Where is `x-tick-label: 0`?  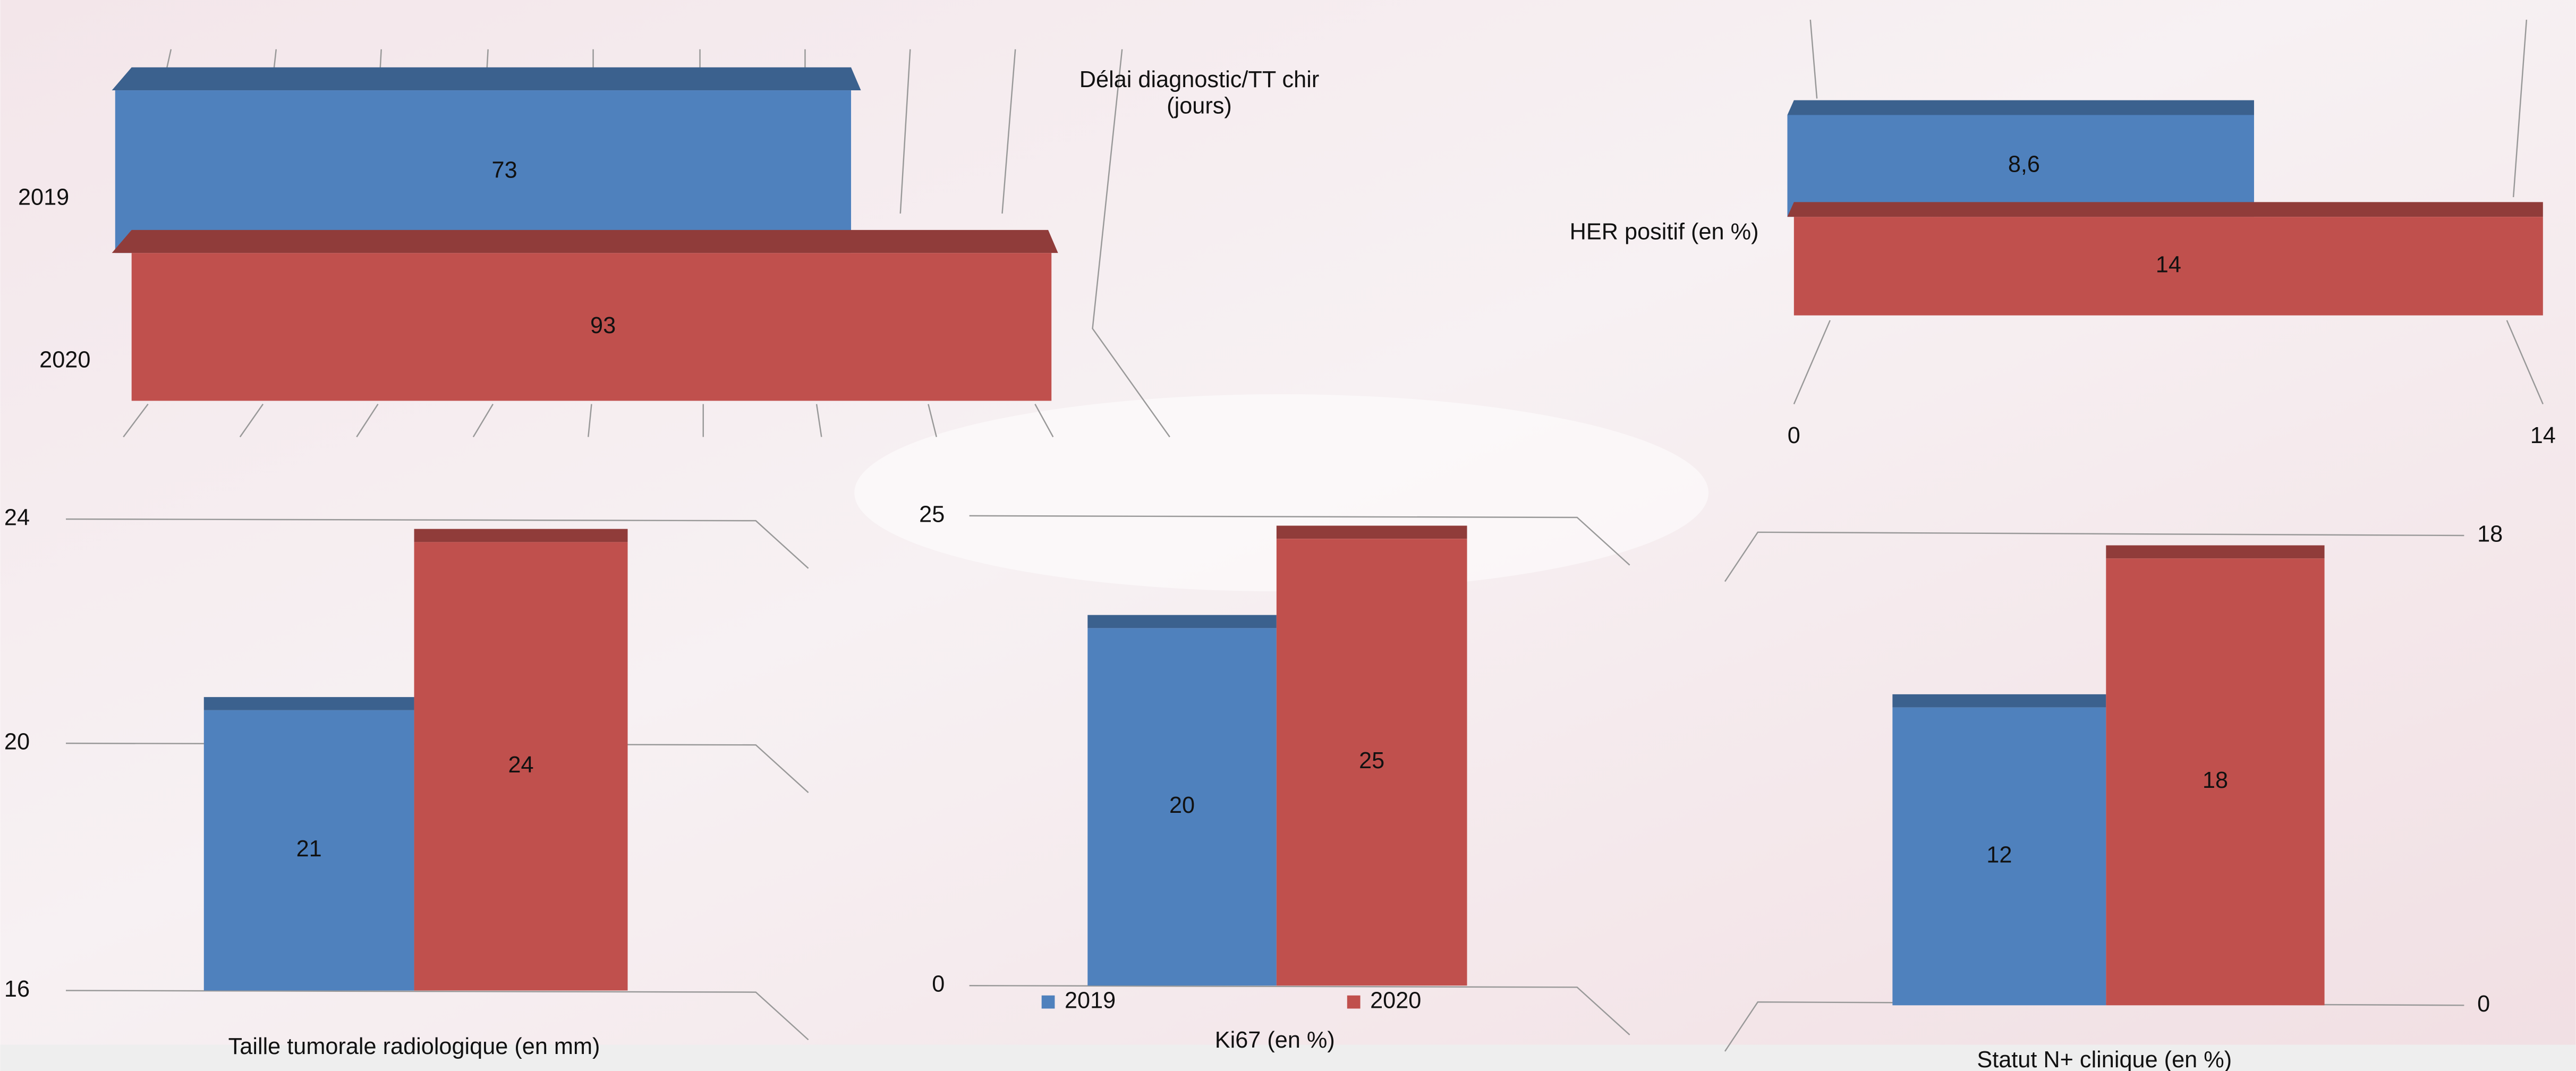 x-tick-label: 0 is located at coordinates (1794, 435).